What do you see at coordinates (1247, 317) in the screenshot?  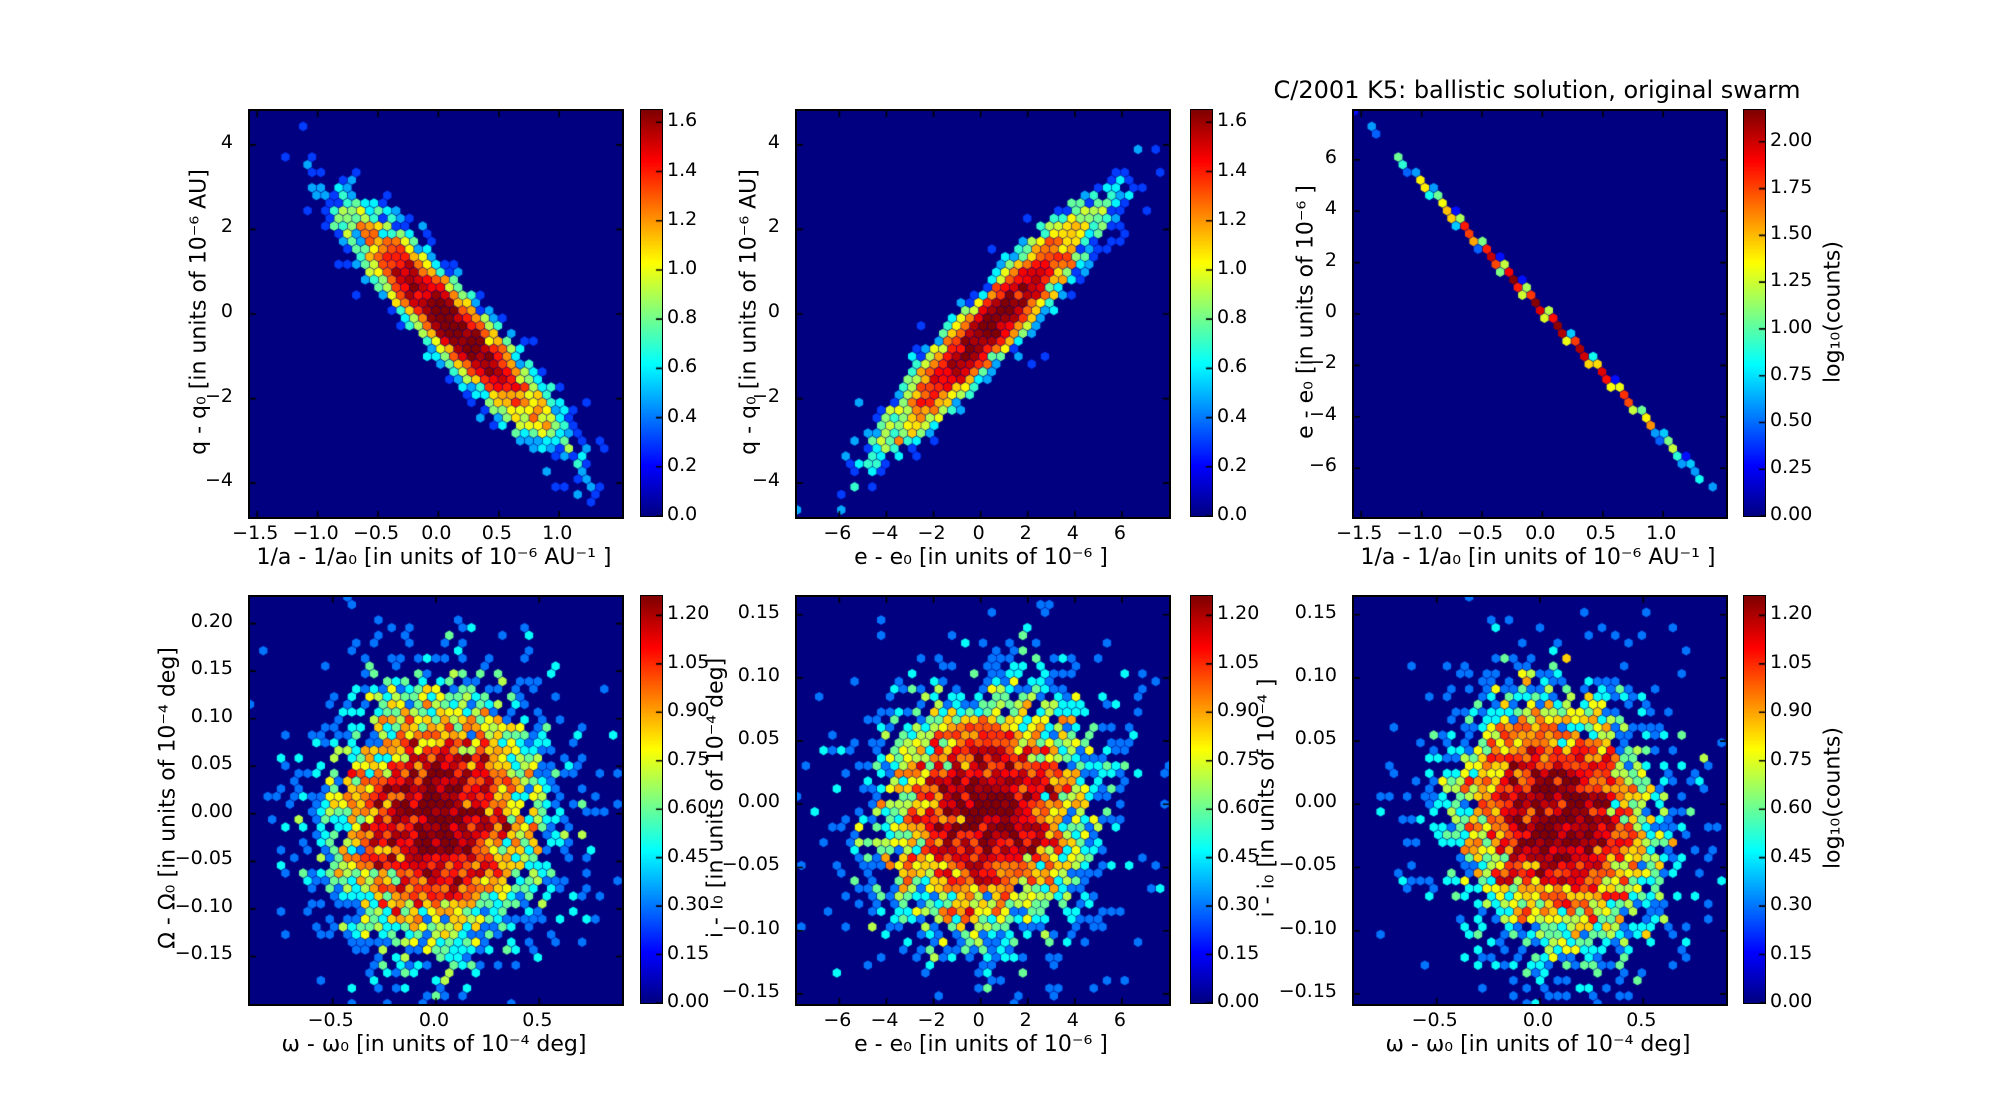 I see `colorbar-tick-labels: 1.6 1.4 1.2 1.0 0.8 0.6 0.4 0.2 0.0` at bounding box center [1247, 317].